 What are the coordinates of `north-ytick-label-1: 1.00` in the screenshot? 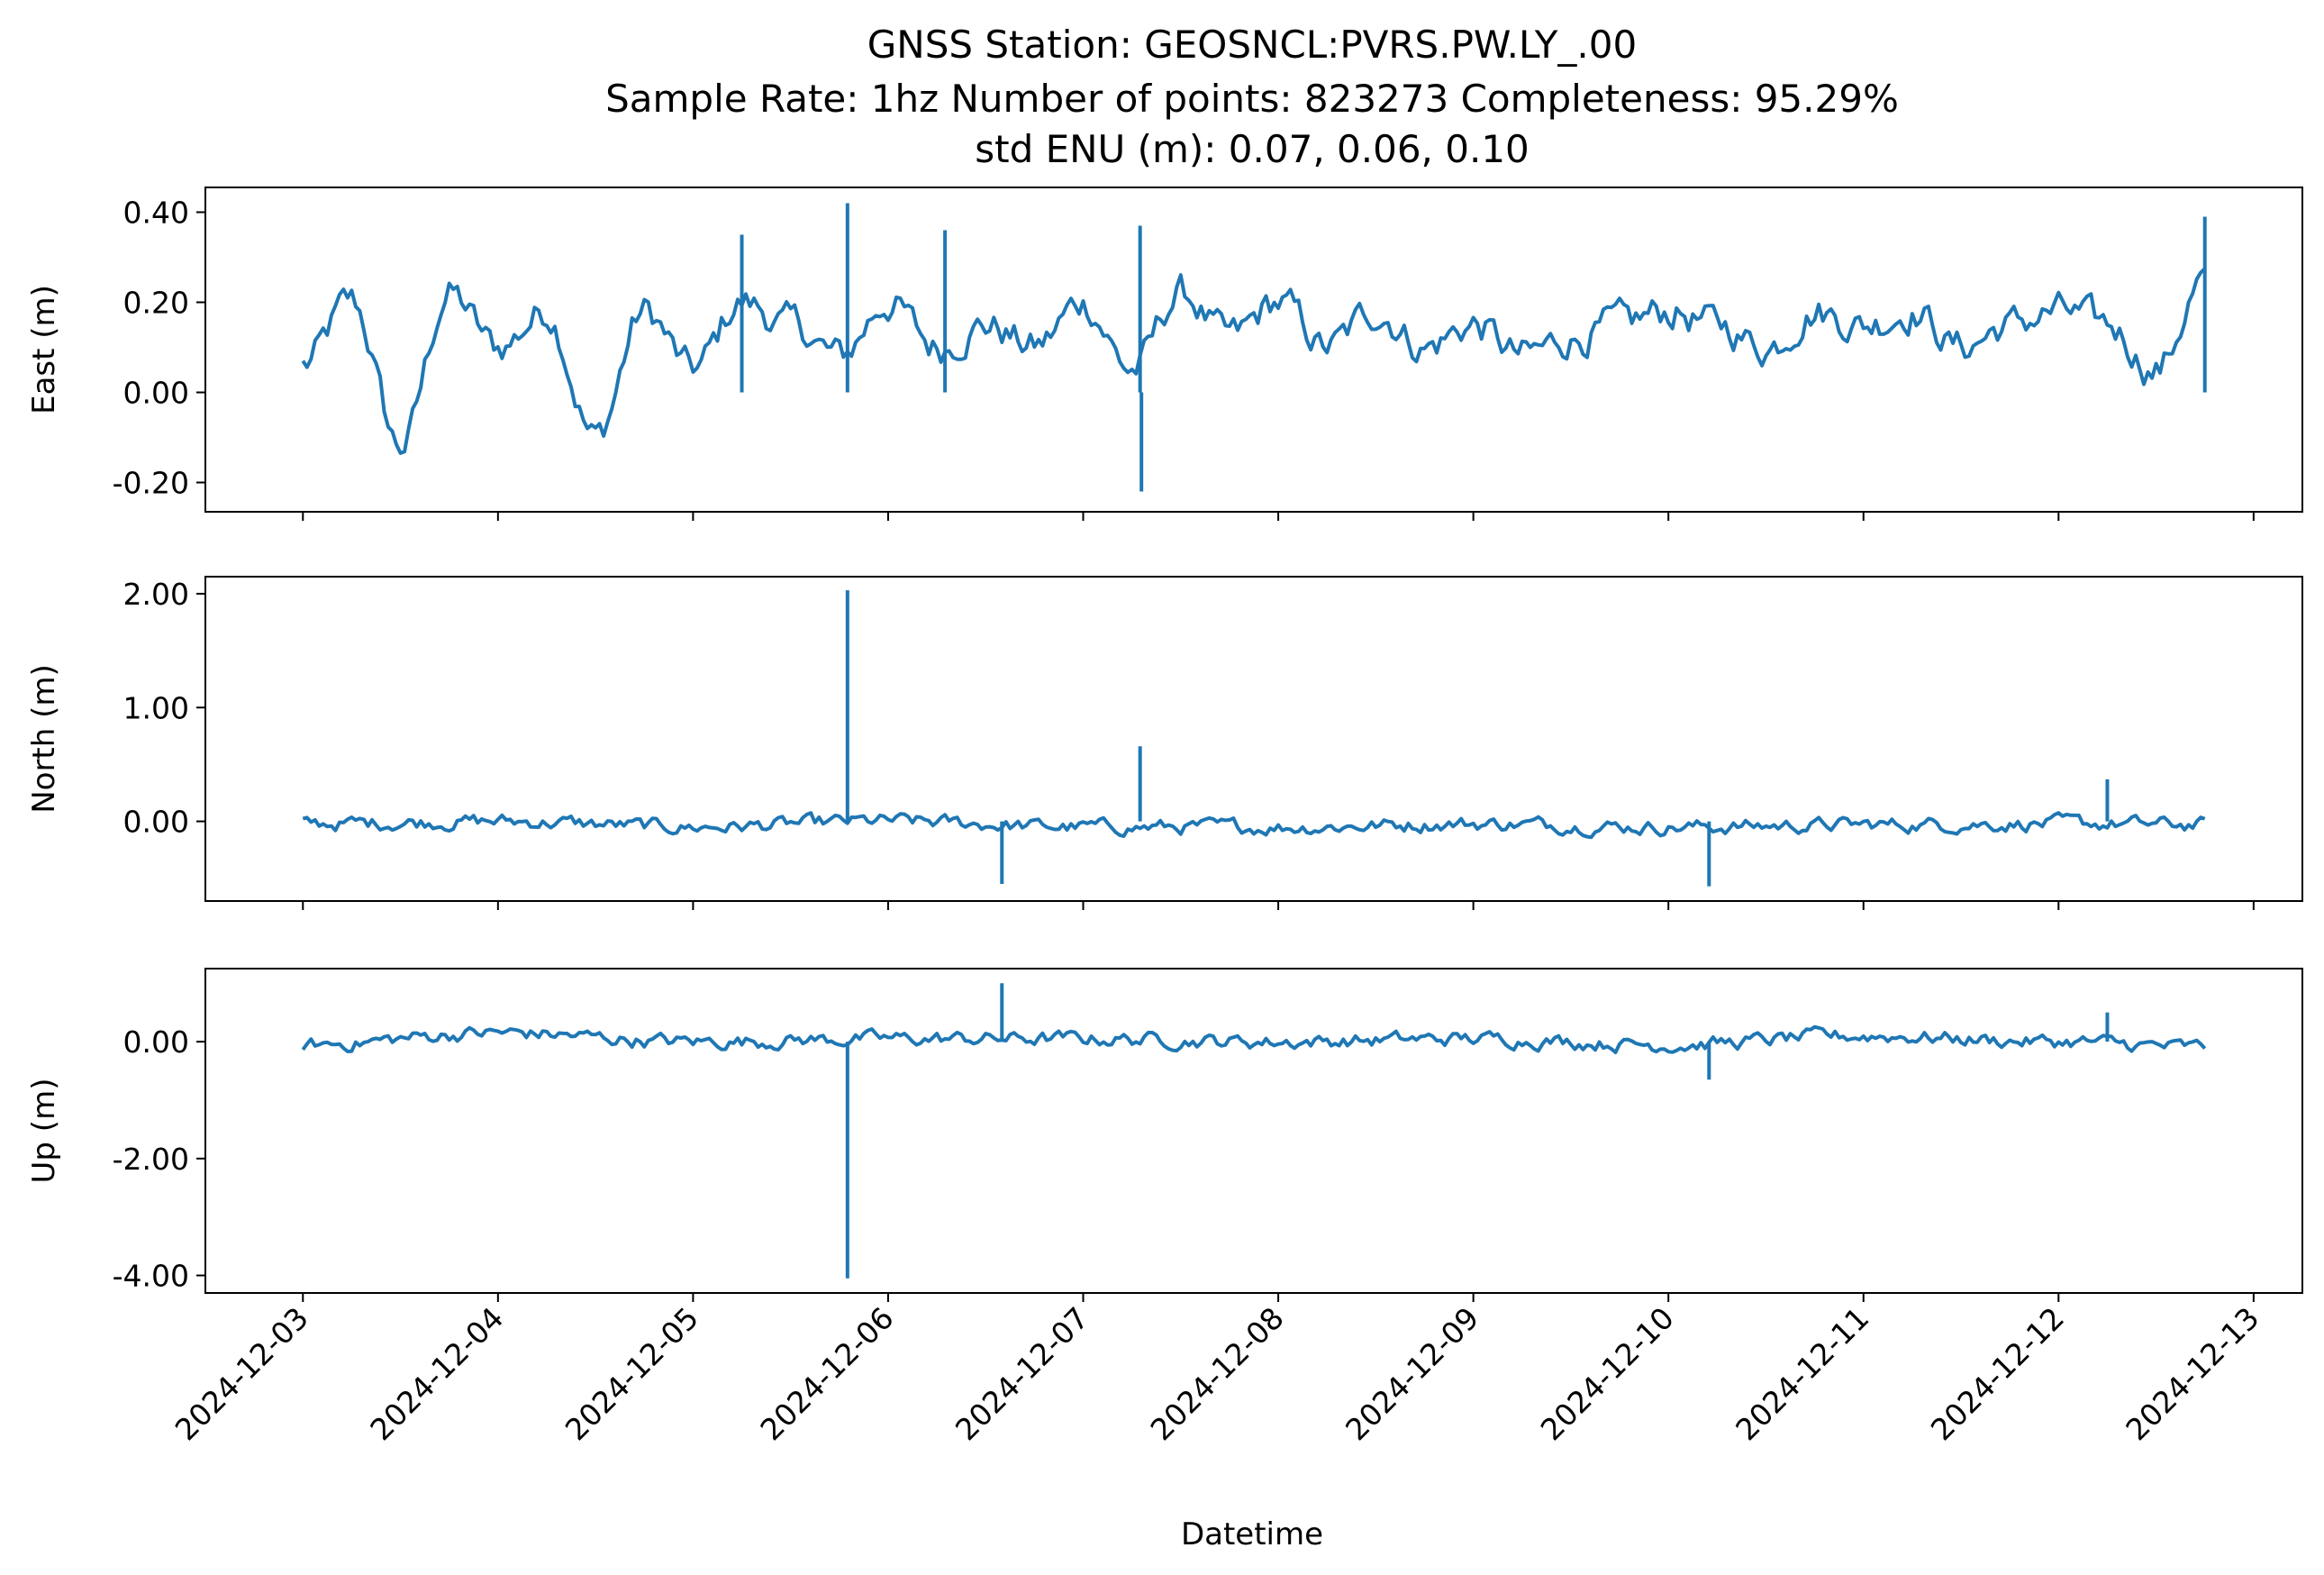 It's located at (156, 707).